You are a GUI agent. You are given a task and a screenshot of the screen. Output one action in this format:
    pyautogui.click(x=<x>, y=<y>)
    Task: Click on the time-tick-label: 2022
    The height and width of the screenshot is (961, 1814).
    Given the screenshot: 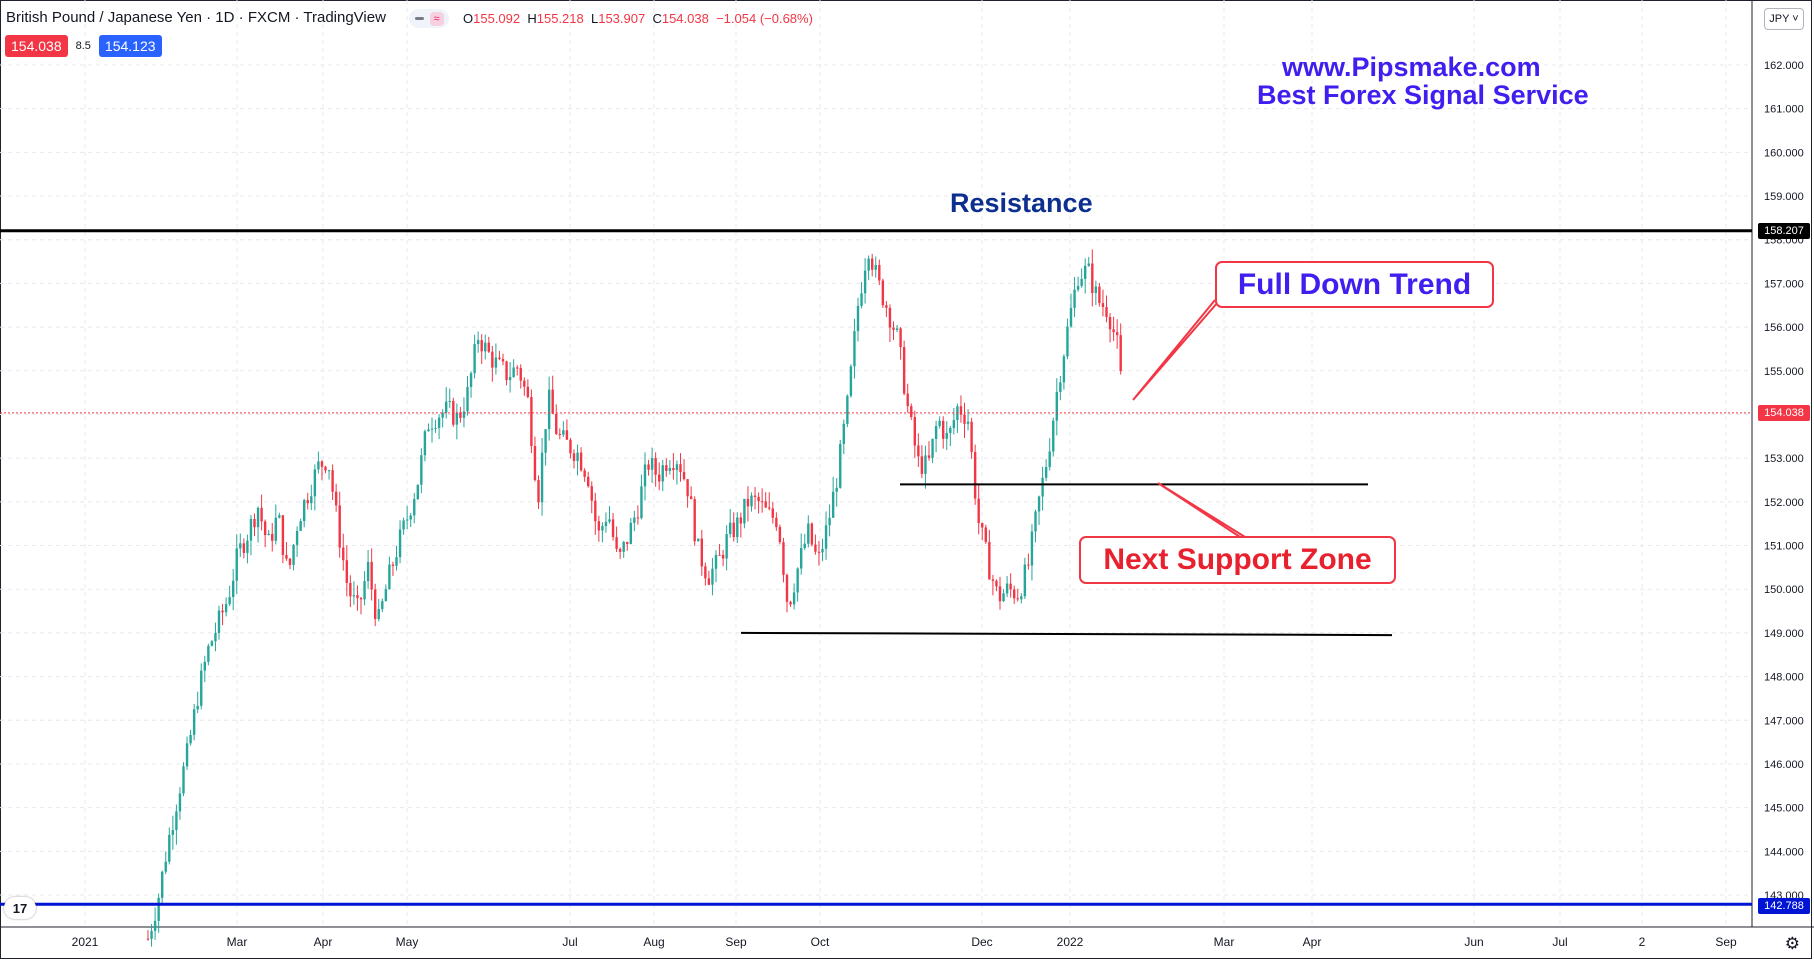 What is the action you would take?
    pyautogui.click(x=1070, y=942)
    